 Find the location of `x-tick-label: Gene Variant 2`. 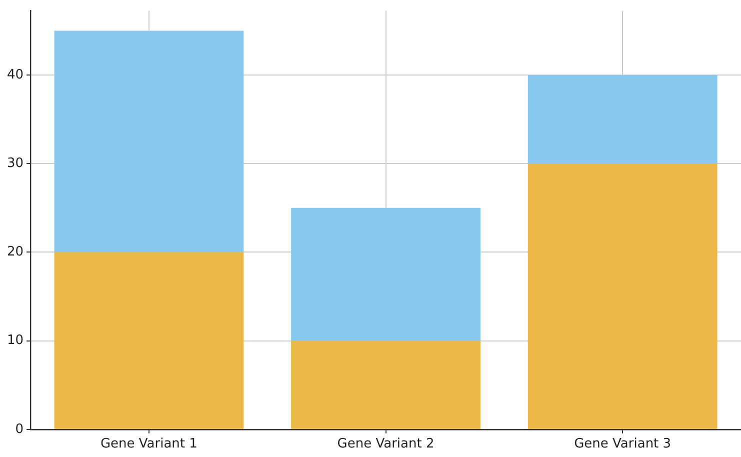

x-tick-label: Gene Variant 2 is located at coordinates (385, 444).